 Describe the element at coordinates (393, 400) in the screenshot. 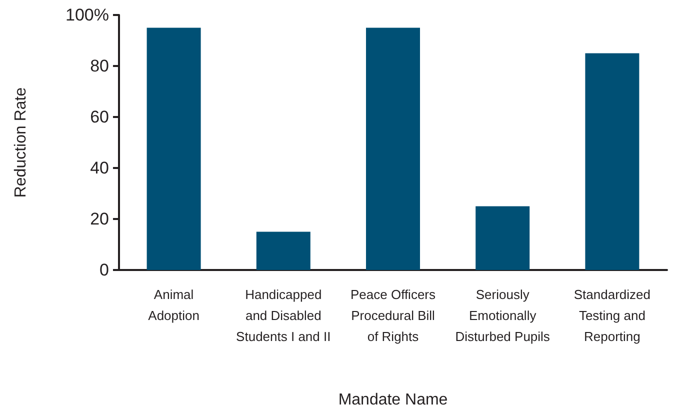

I see `x-axis-title: Mandate Name` at that location.